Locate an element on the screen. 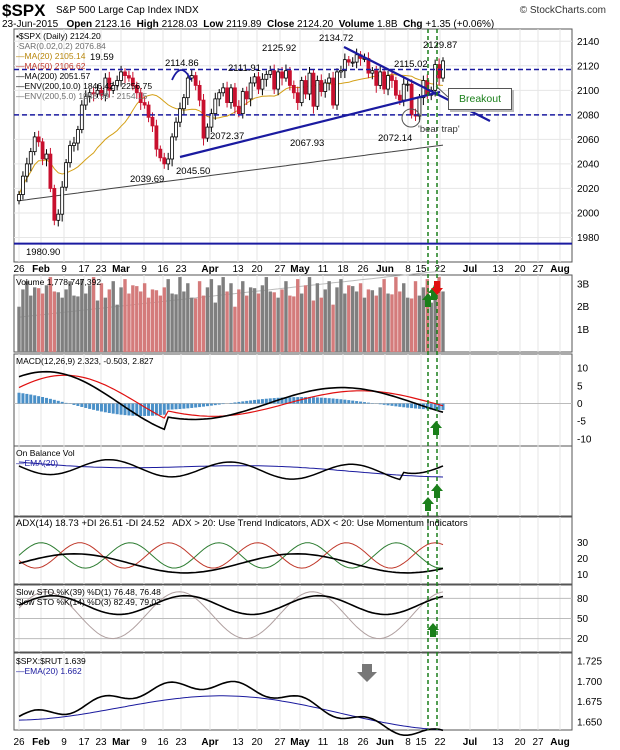 The height and width of the screenshot is (750, 620). x-tick-label: 27 is located at coordinates (538, 742).